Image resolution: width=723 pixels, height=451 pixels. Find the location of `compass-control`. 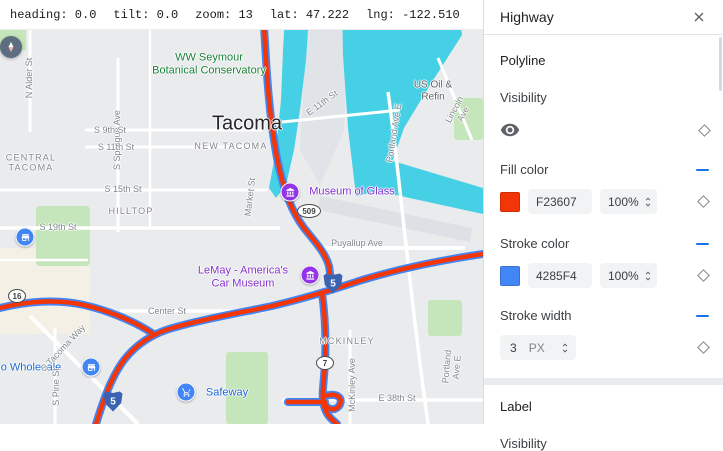

compass-control is located at coordinates (11, 47).